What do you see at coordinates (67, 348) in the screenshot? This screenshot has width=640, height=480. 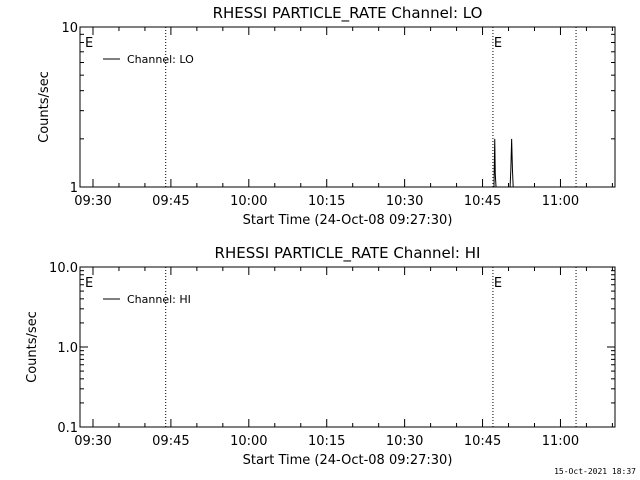 I see `y-tick-label: 1.0` at bounding box center [67, 348].